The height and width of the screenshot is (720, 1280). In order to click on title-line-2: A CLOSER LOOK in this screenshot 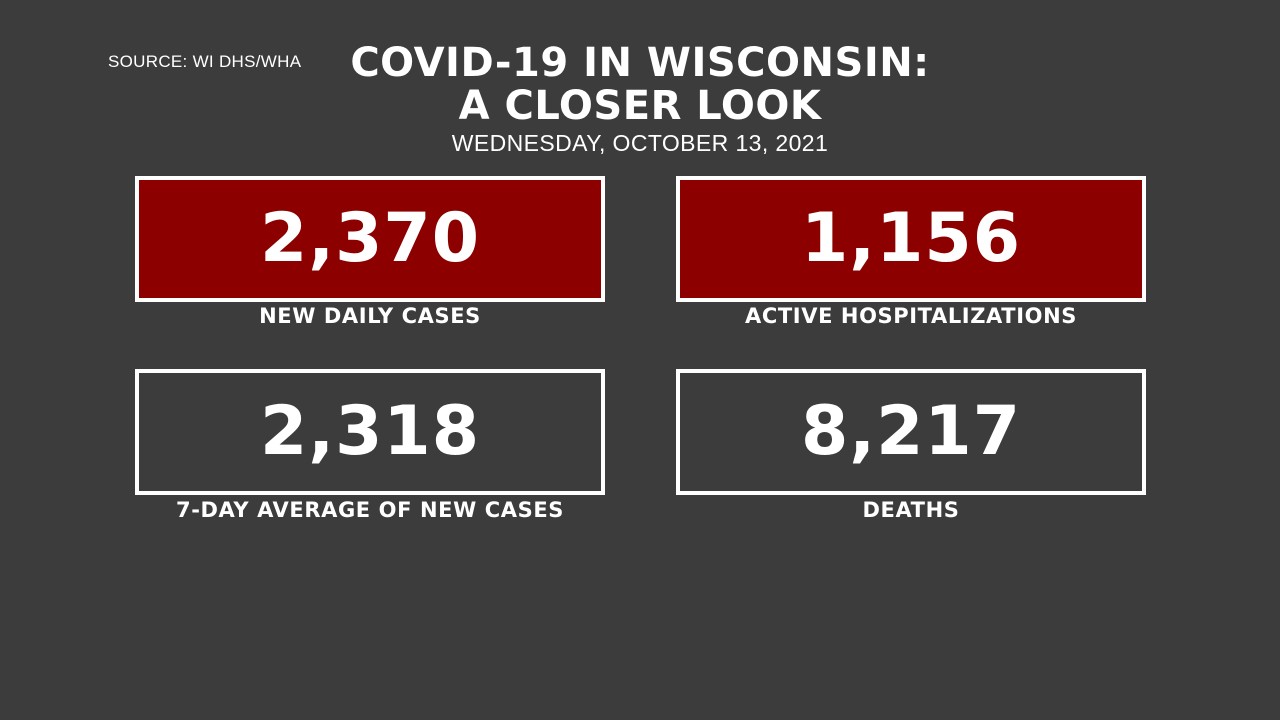, I will do `click(640, 106)`.